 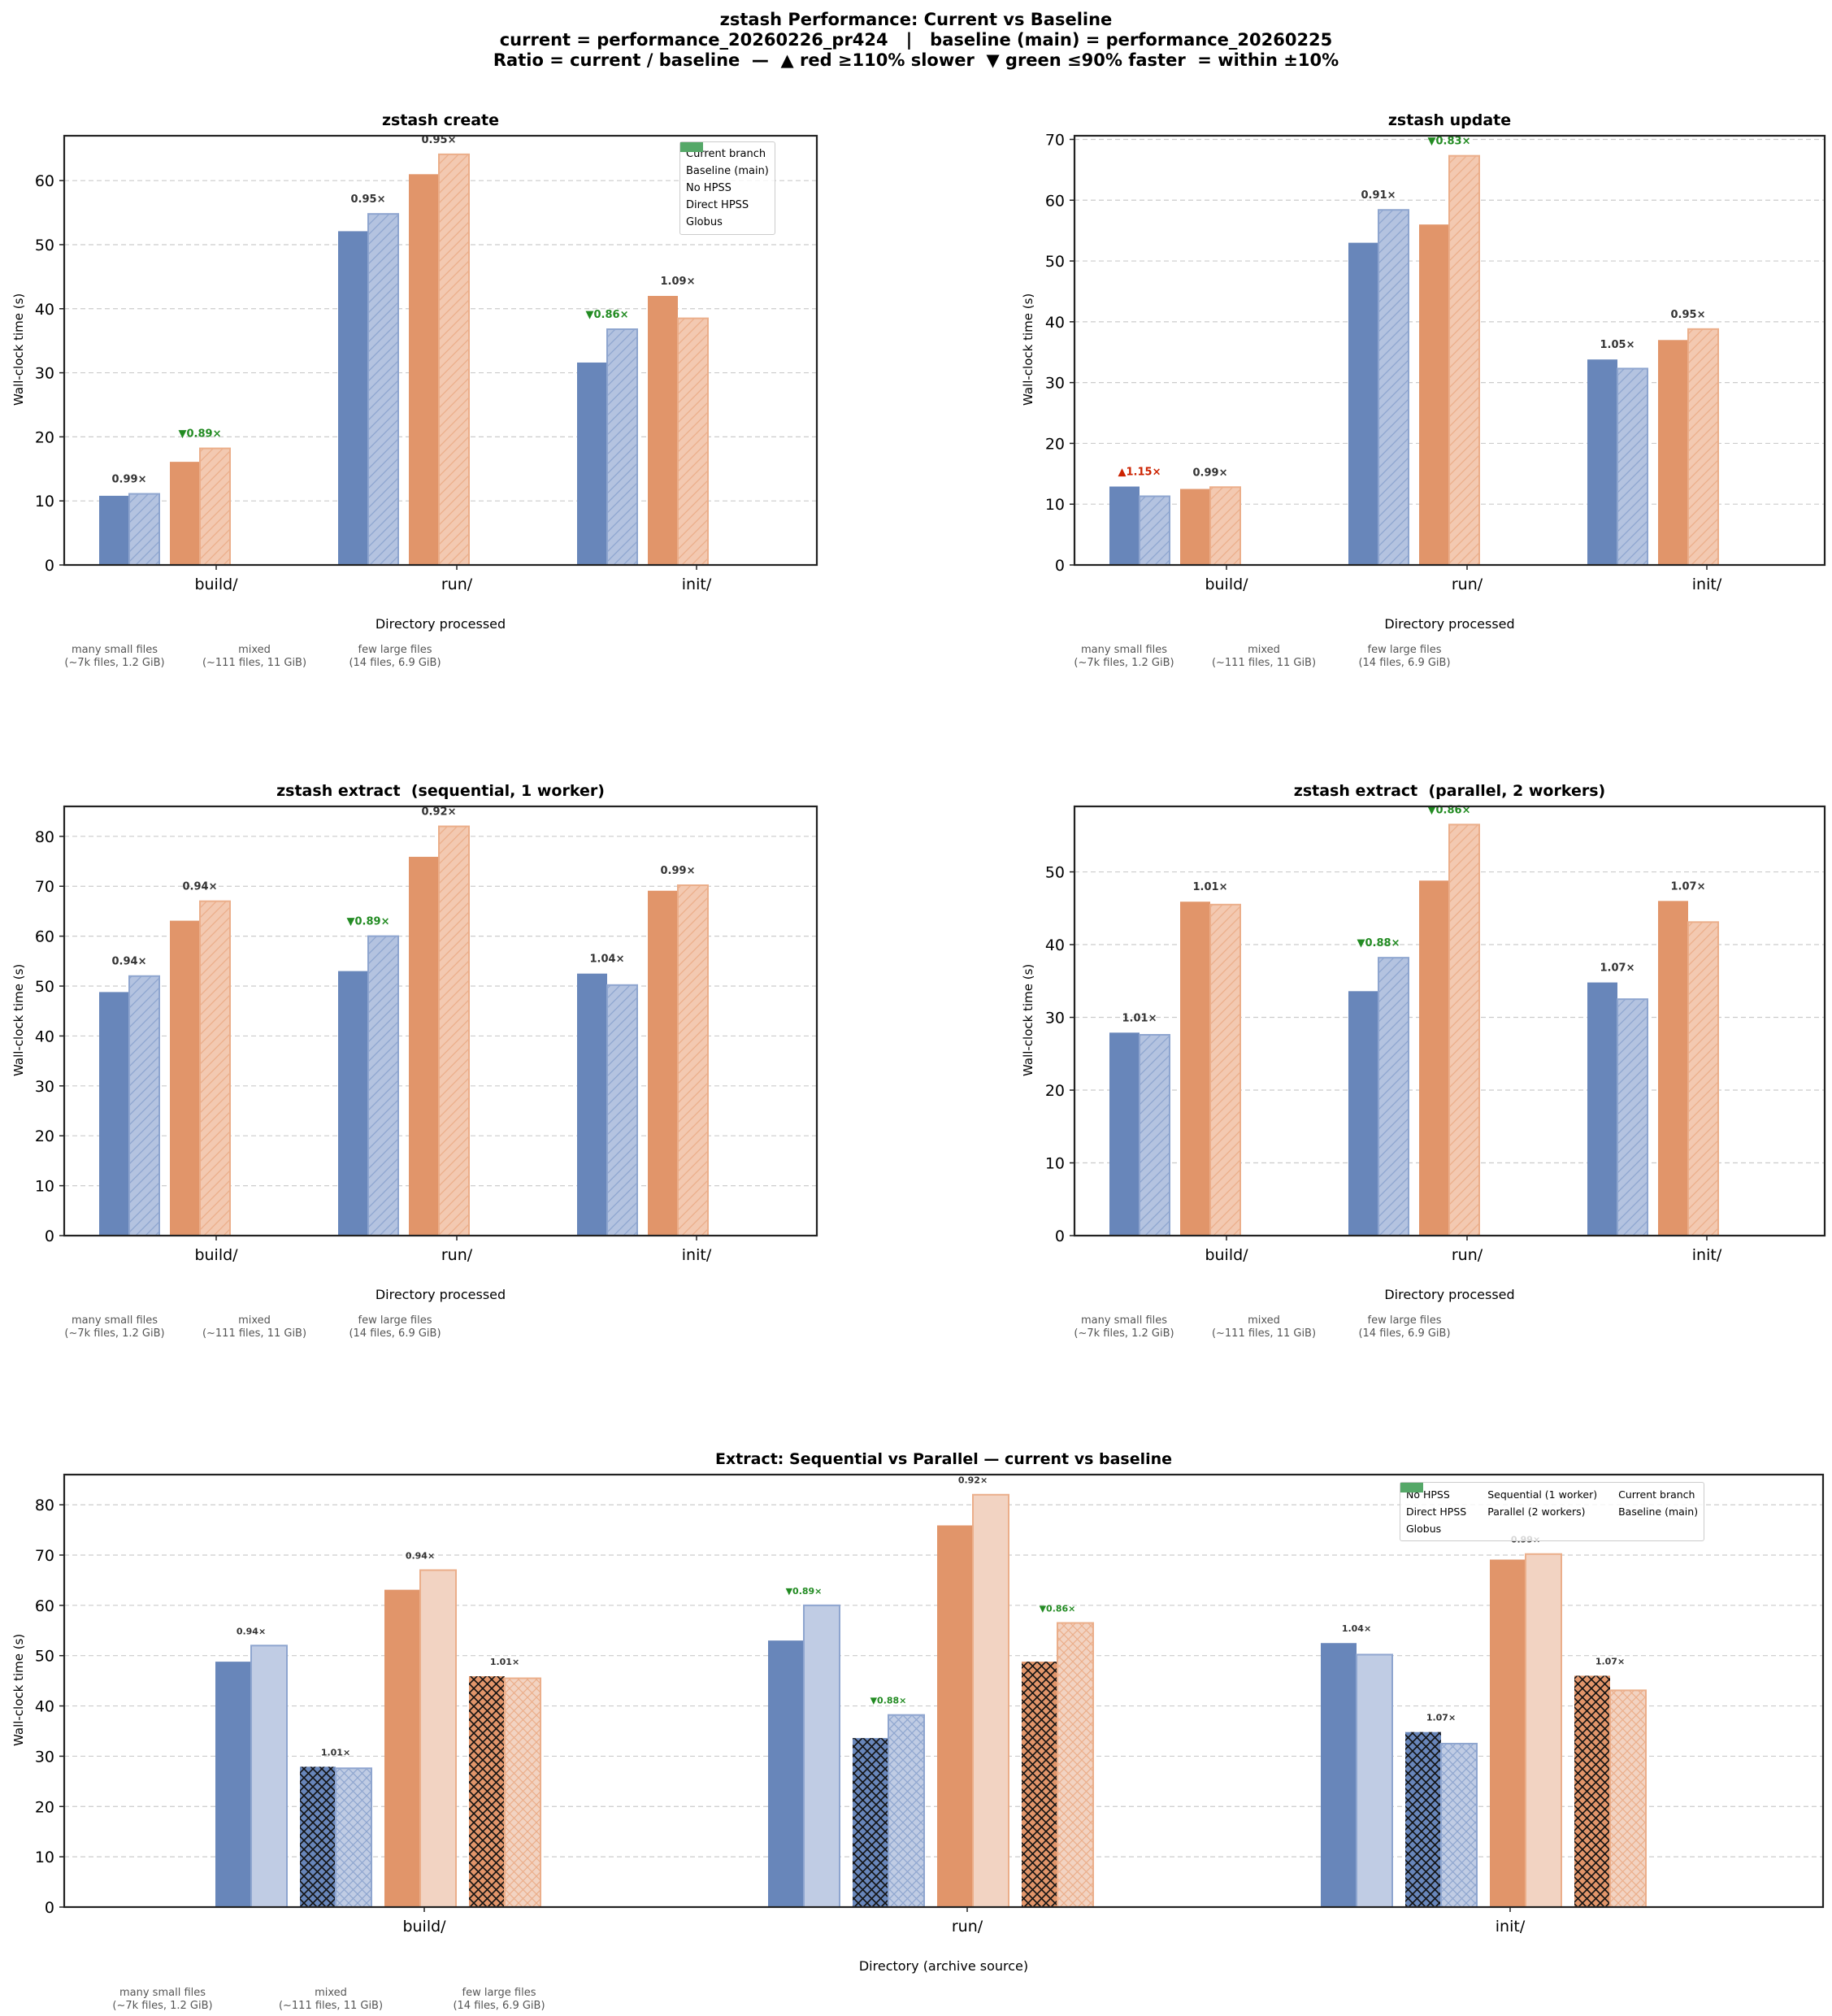 What do you see at coordinates (404, 1031) in the screenshot?
I see `bars` at bounding box center [404, 1031].